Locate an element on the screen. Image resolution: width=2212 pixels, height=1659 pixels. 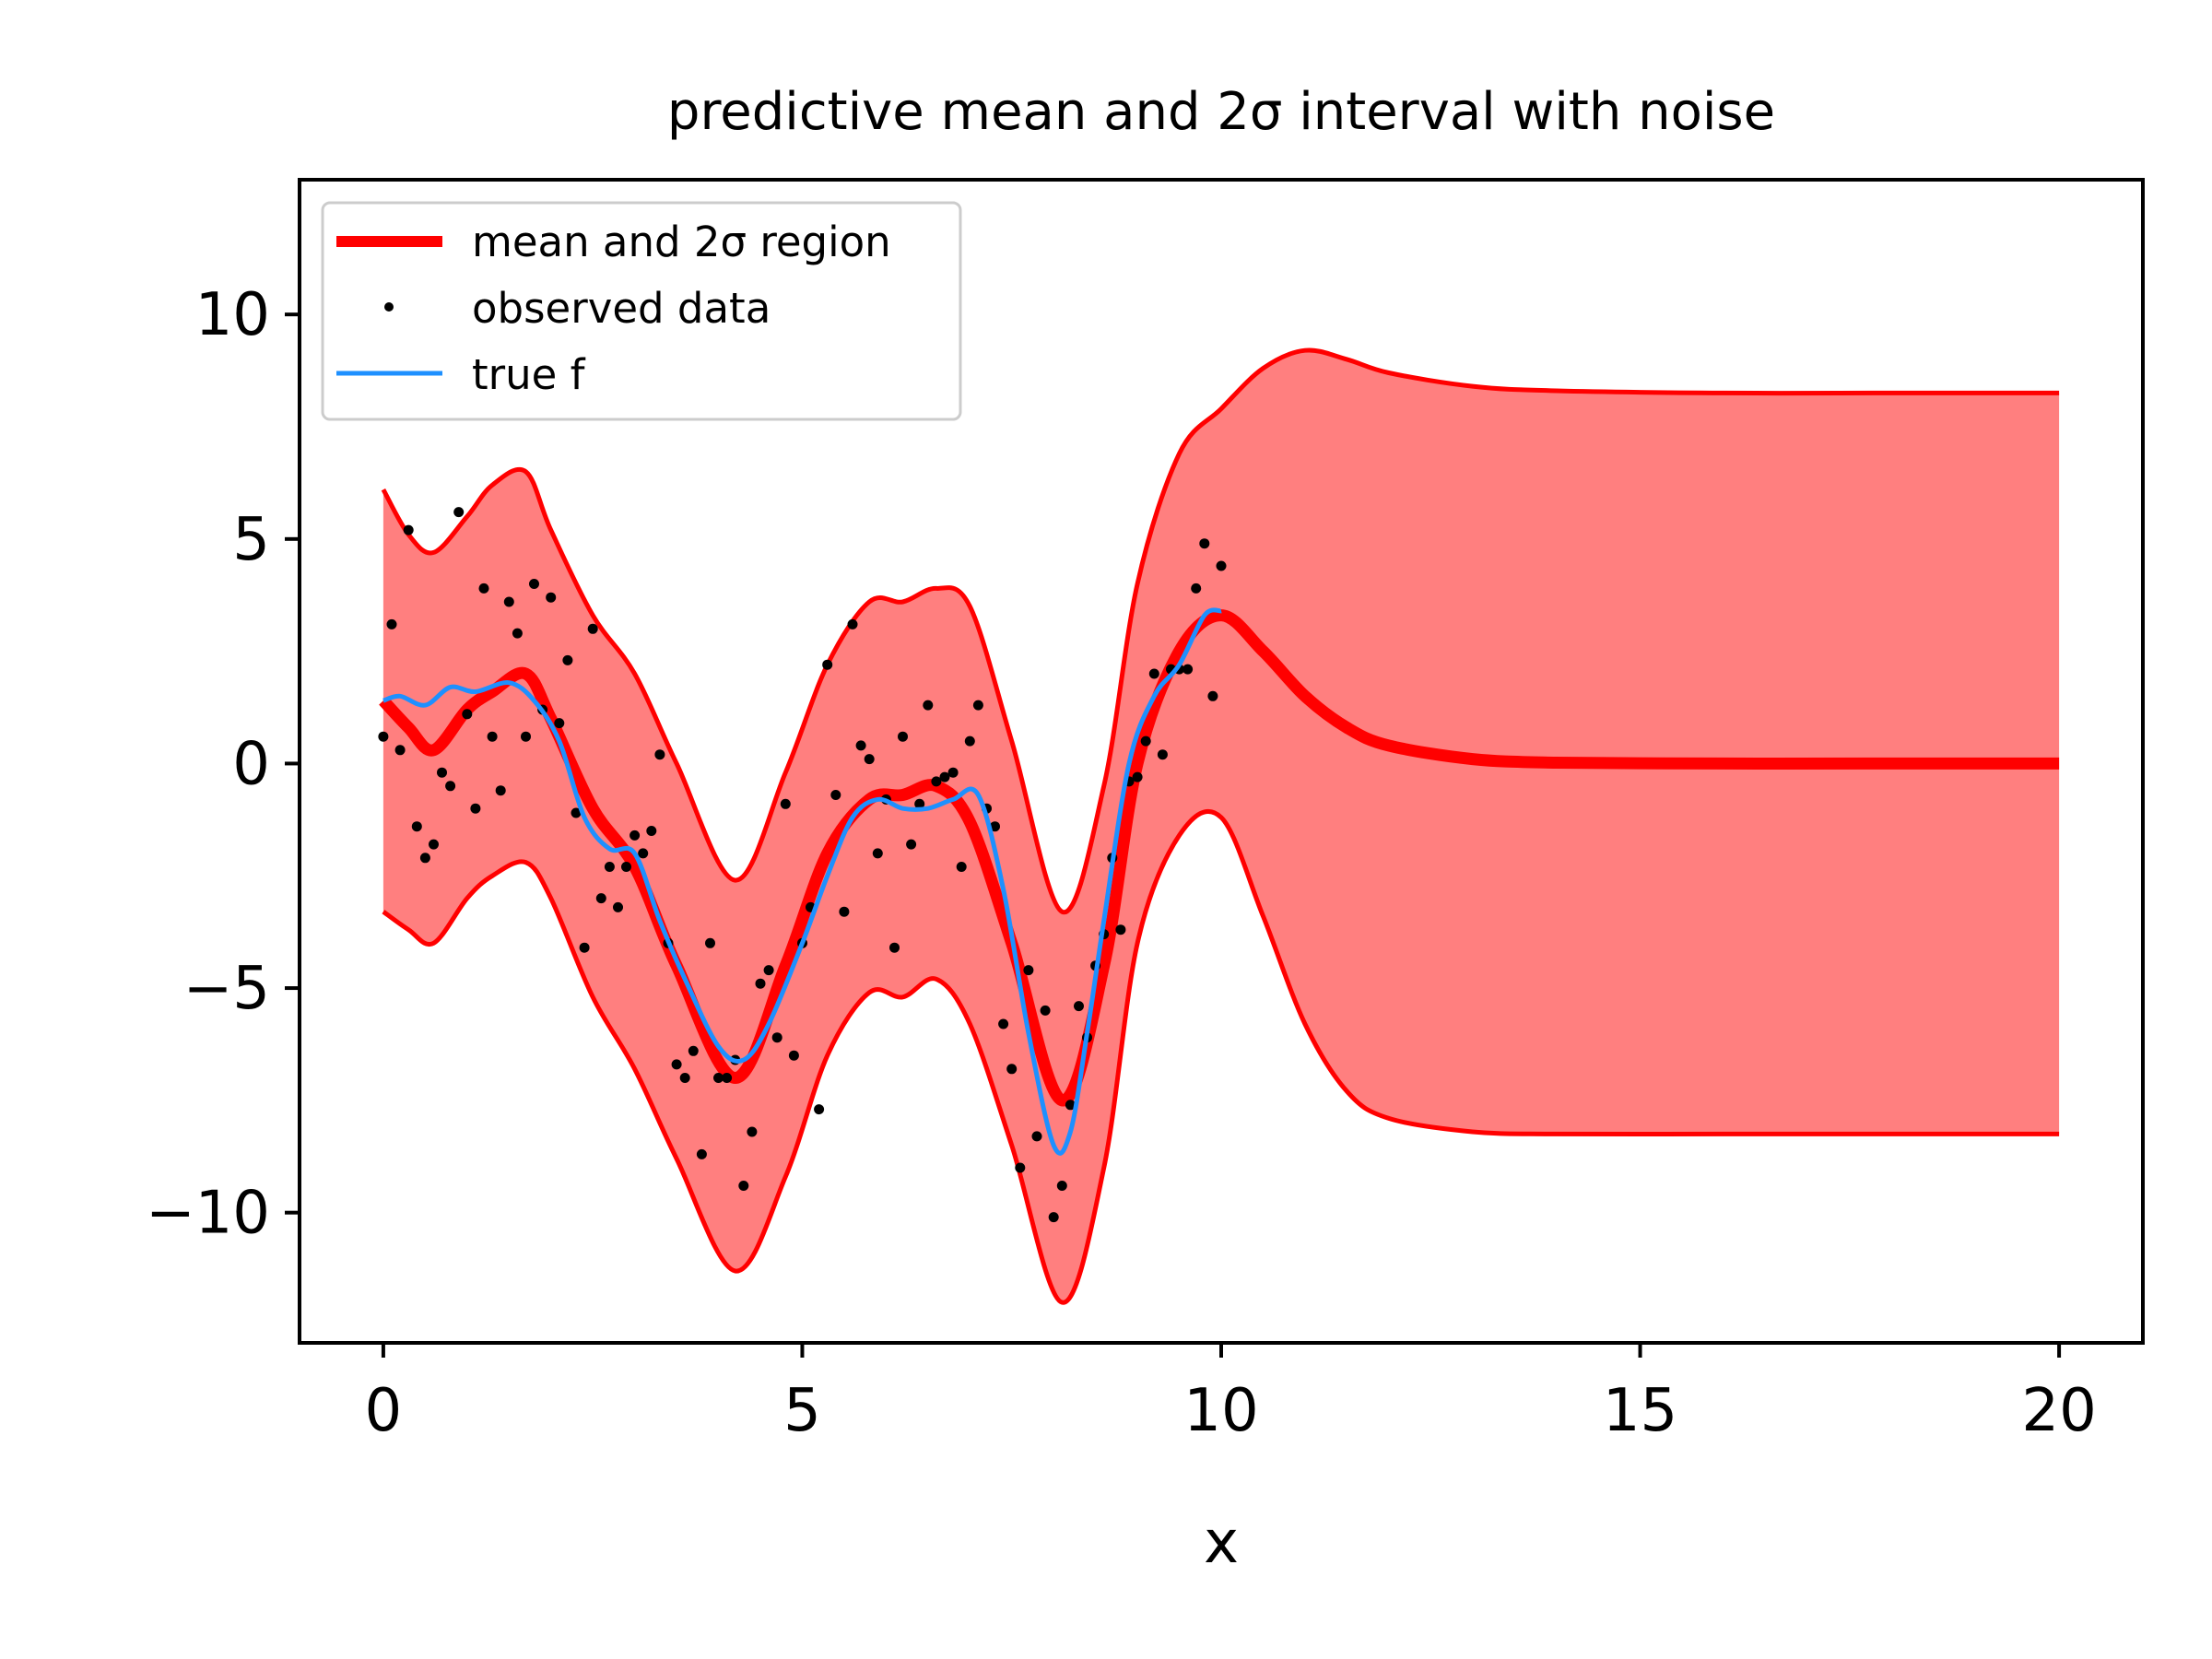
legend: mean and 2σ region observed data true f is located at coordinates (641, 311).